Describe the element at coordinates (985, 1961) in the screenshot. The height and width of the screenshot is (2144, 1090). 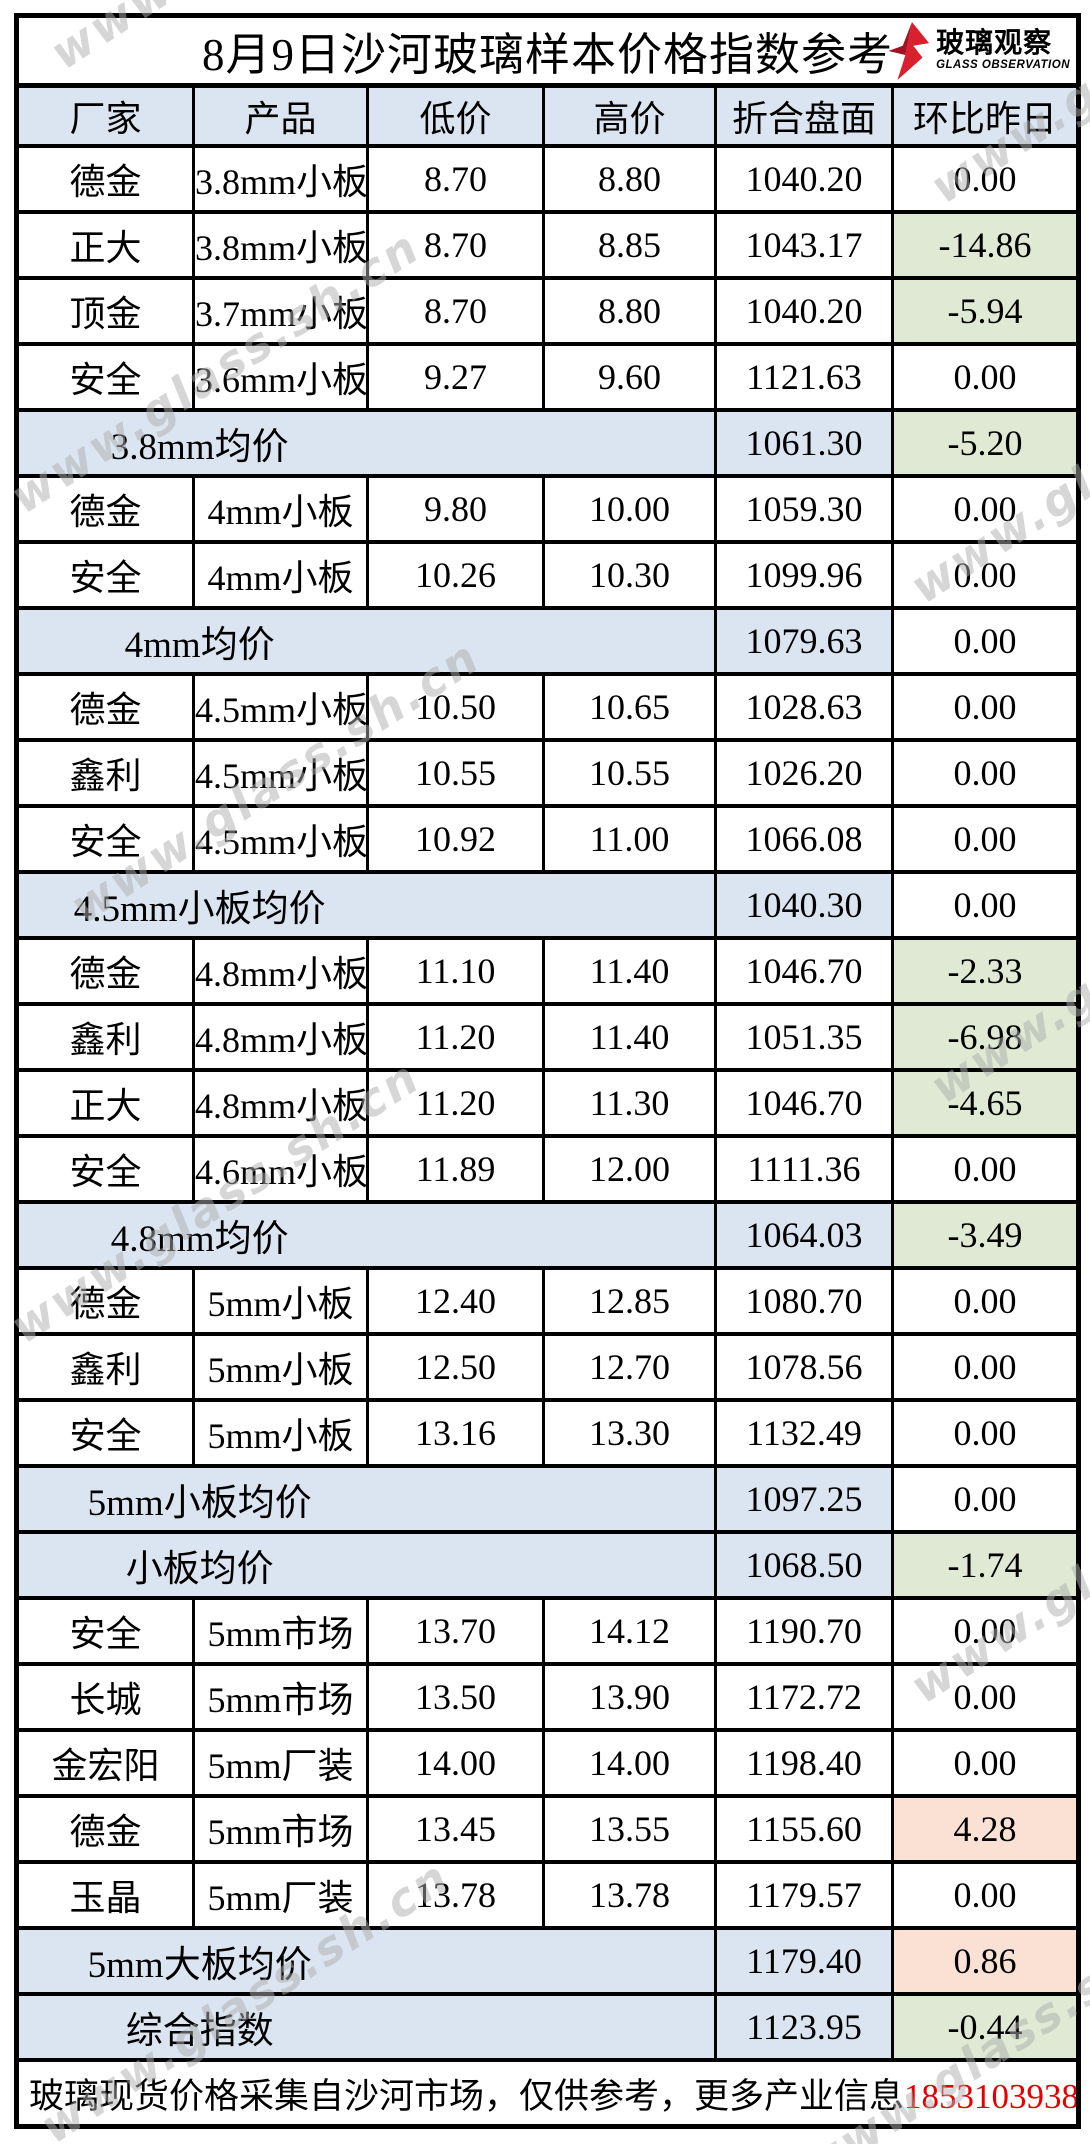
I see `summary-daily-change: 0.86` at that location.